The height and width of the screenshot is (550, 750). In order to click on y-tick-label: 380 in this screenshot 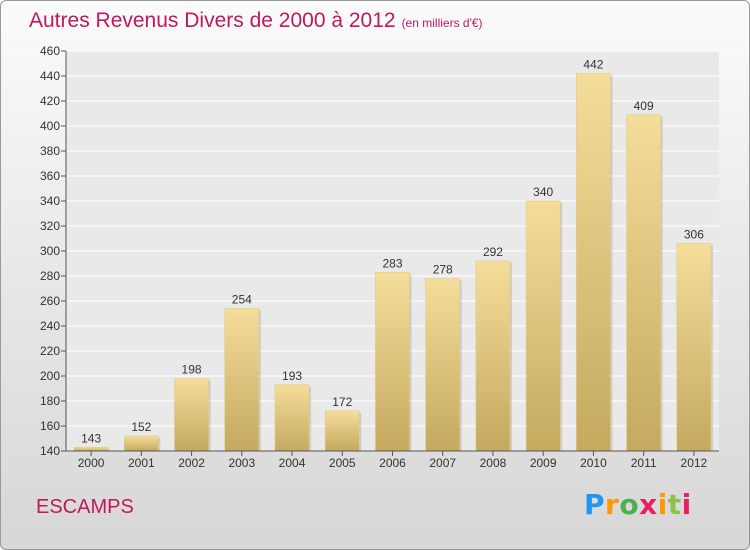, I will do `click(50, 151)`.